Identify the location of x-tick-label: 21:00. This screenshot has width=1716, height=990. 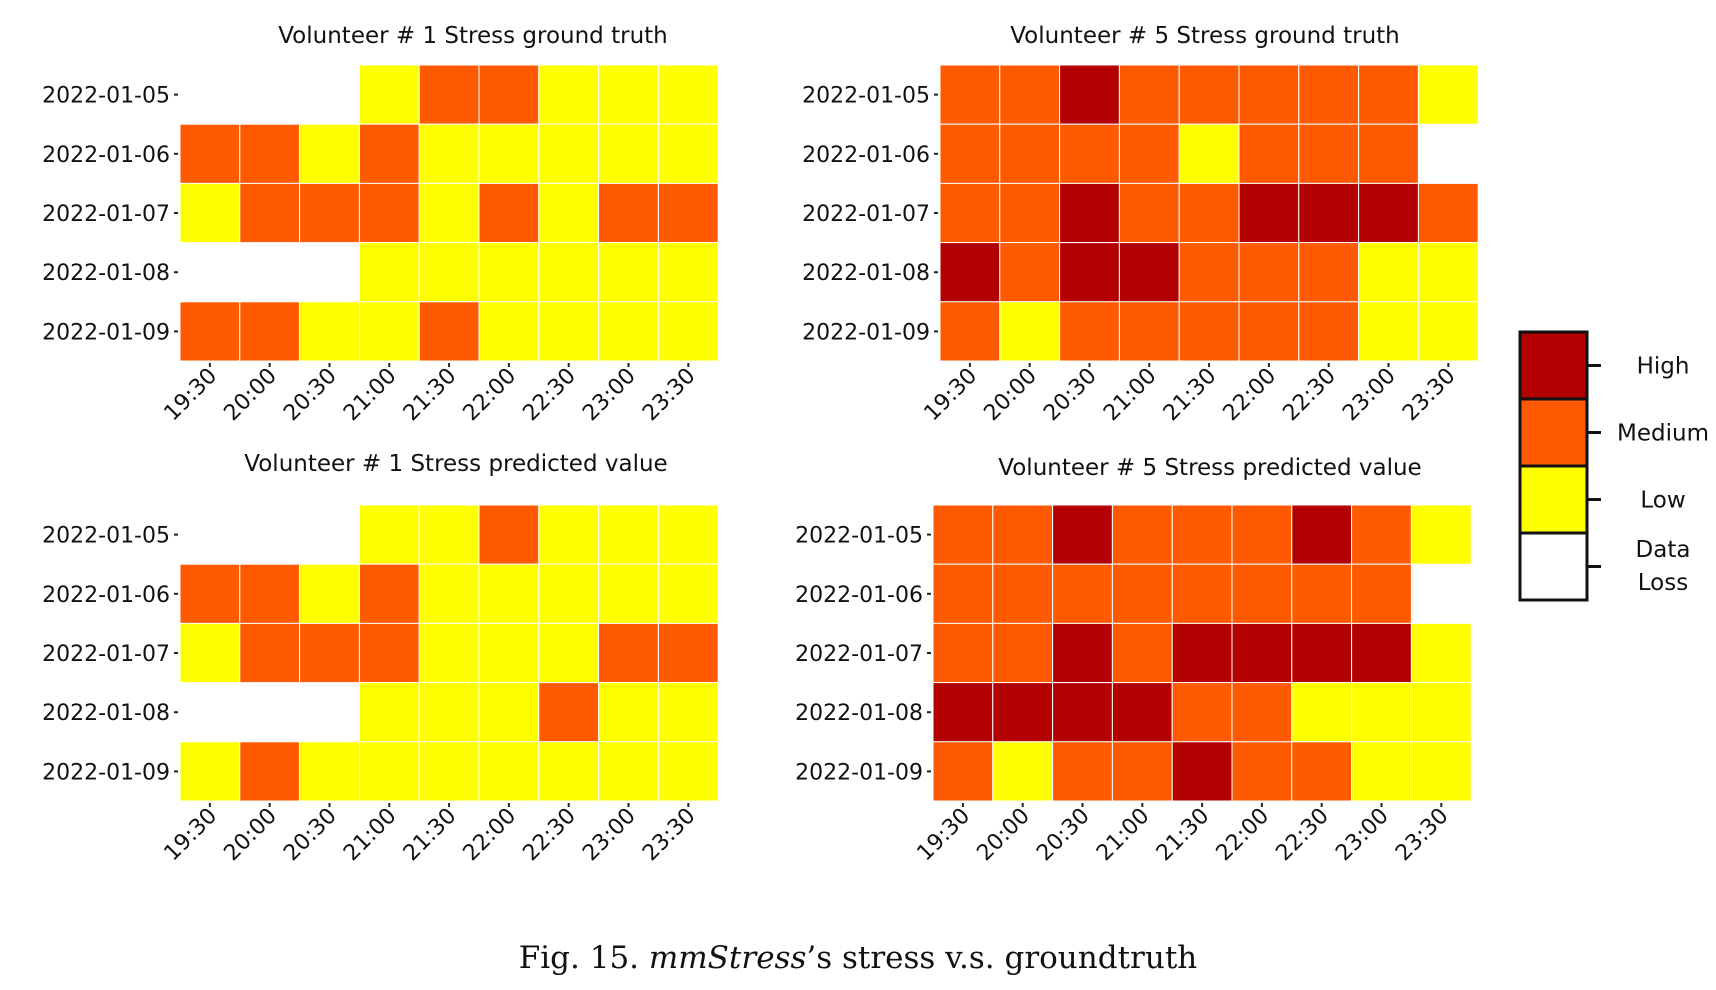
(370, 835).